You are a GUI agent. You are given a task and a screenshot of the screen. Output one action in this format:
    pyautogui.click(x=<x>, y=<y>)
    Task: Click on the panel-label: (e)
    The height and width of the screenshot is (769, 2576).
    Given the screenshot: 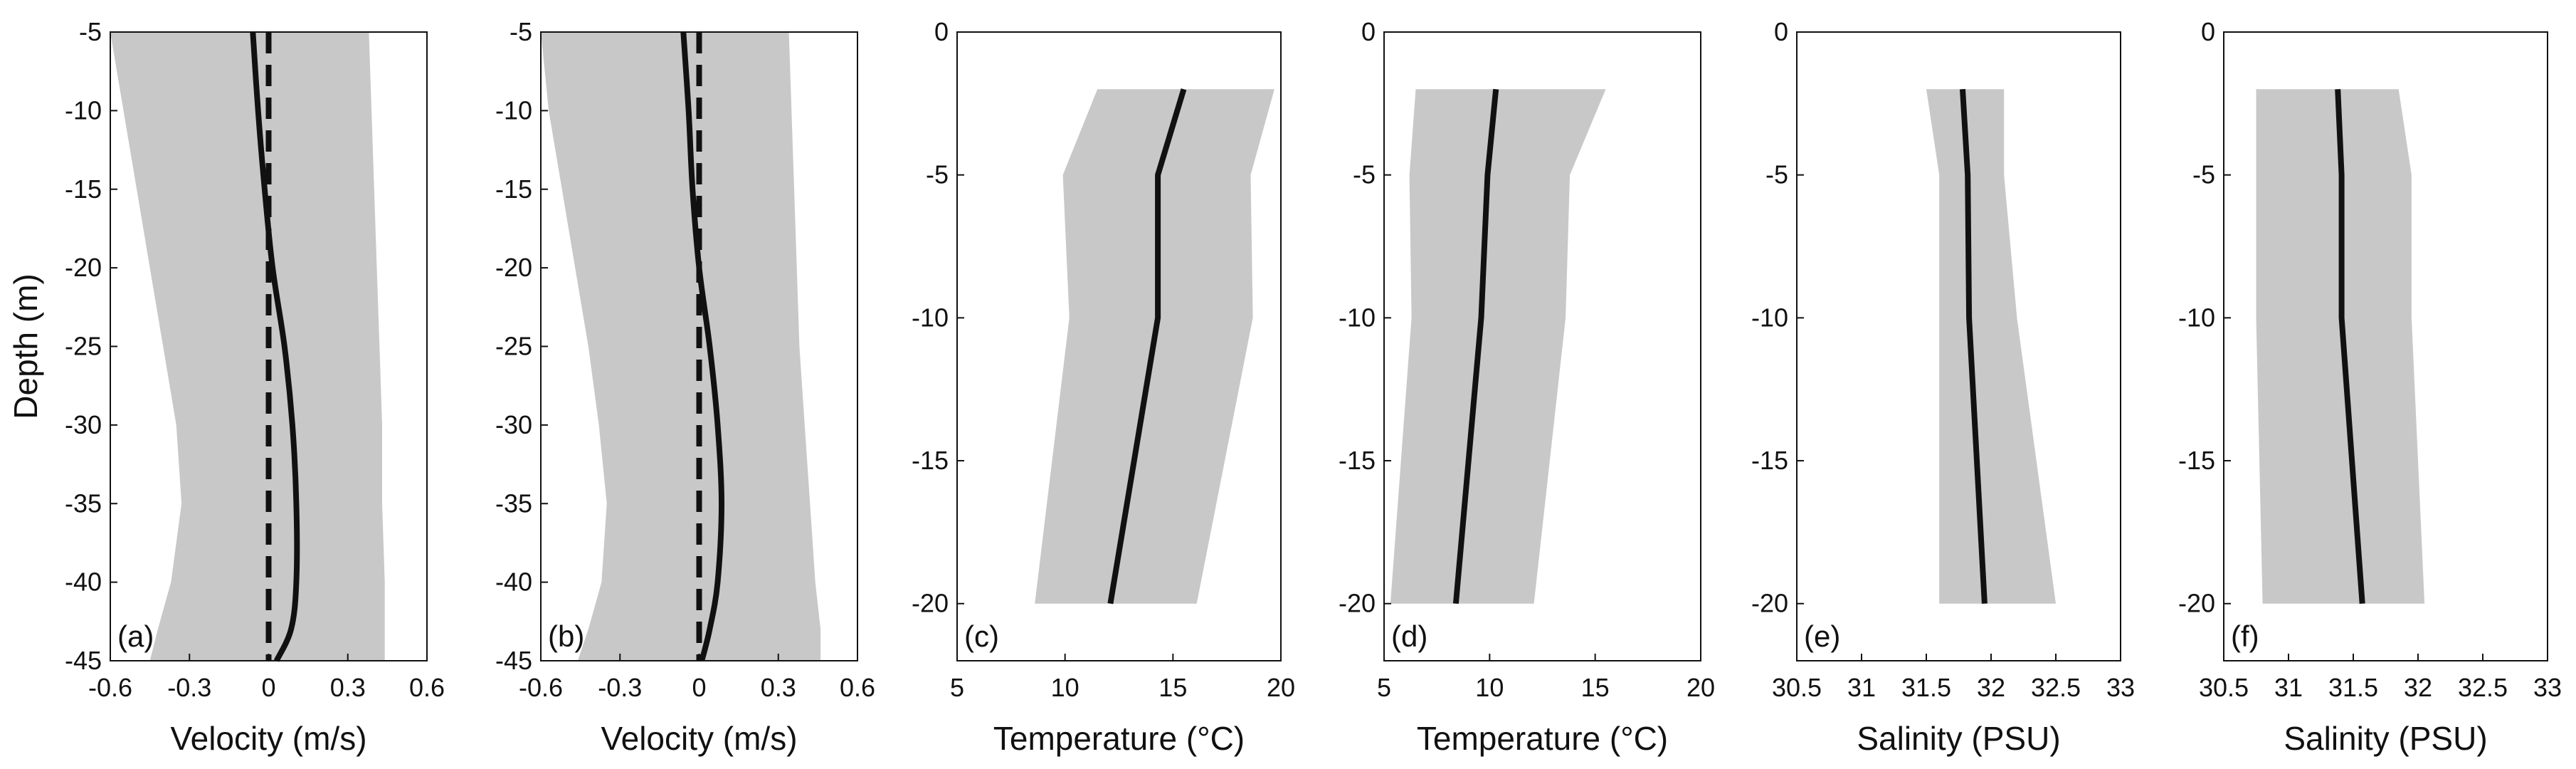 What is the action you would take?
    pyautogui.click(x=1822, y=636)
    